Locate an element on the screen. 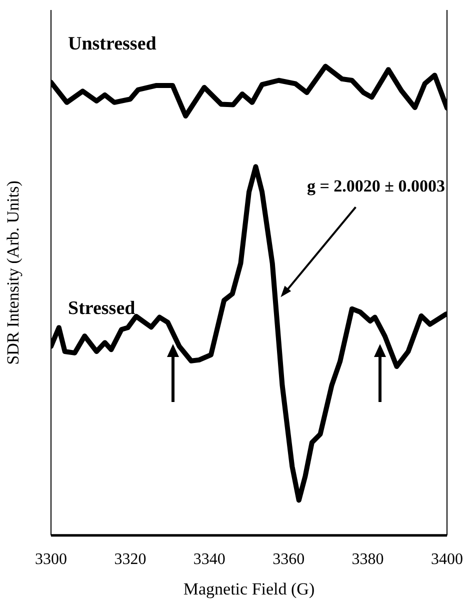 Image resolution: width=471 pixels, height=604 pixels. x-tick-label: 3360 is located at coordinates (288, 559).